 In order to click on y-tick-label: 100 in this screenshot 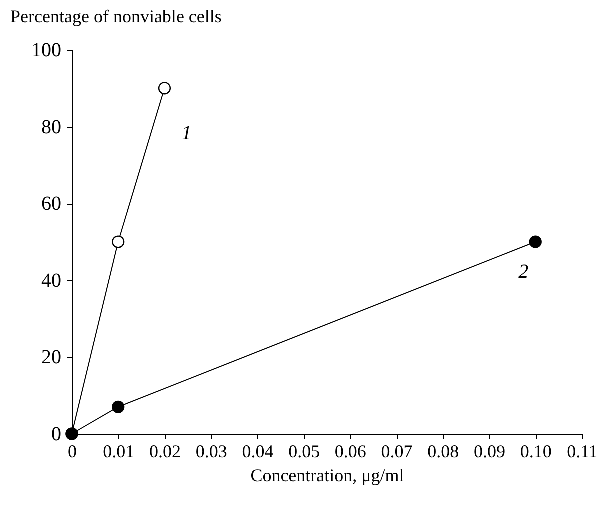, I will do `click(47, 51)`.